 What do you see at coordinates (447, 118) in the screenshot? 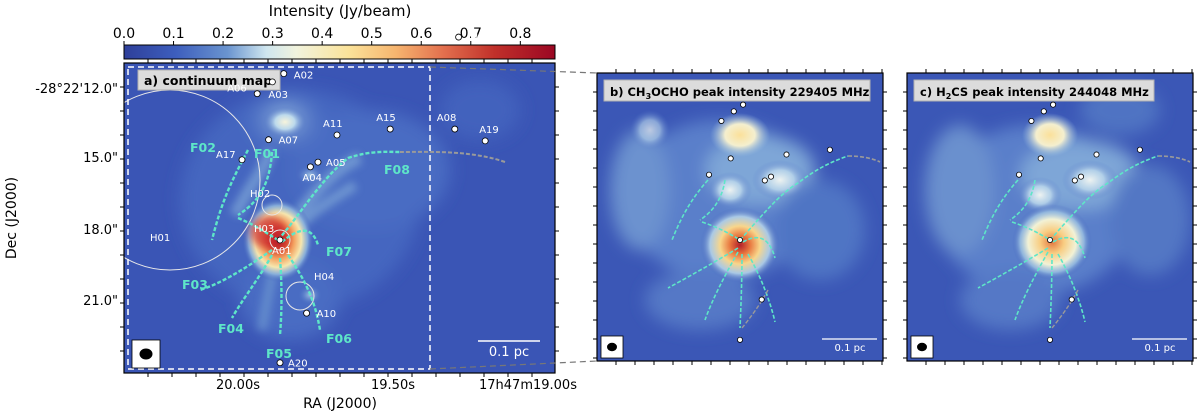
I see `source-label: A08` at bounding box center [447, 118].